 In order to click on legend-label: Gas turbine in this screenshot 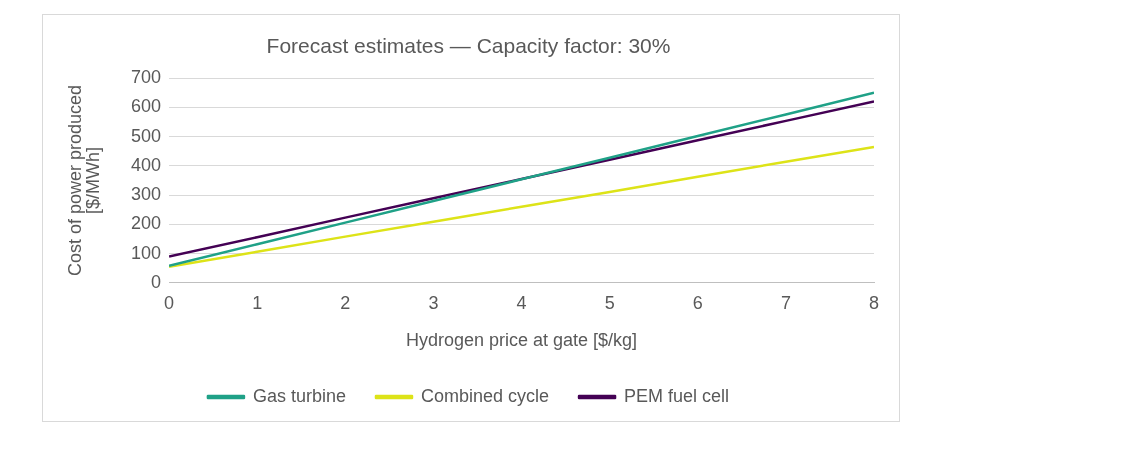, I will do `click(299, 395)`.